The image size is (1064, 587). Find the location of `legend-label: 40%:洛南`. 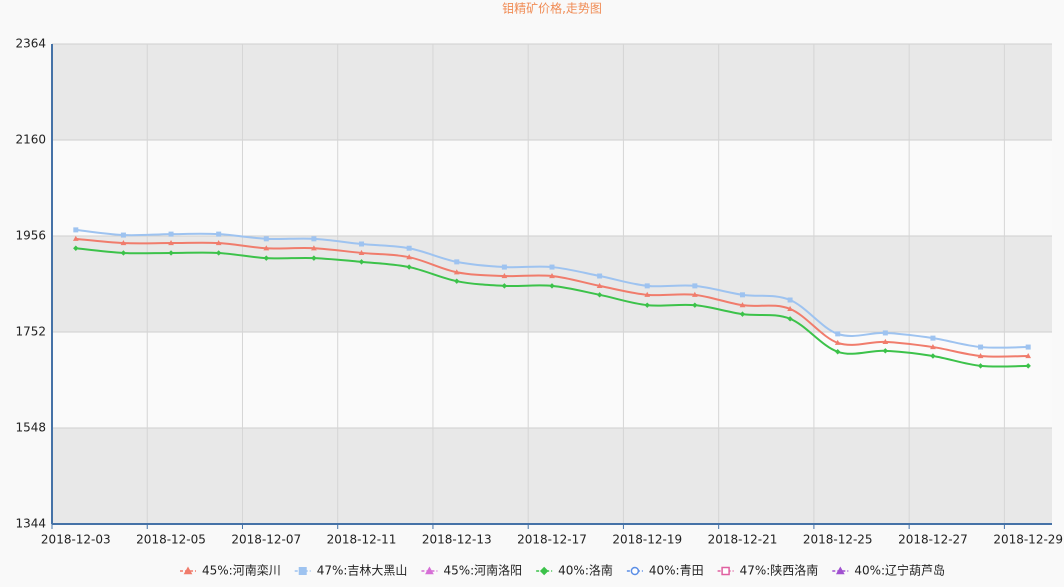

legend-label: 40%:洛南 is located at coordinates (585, 570).